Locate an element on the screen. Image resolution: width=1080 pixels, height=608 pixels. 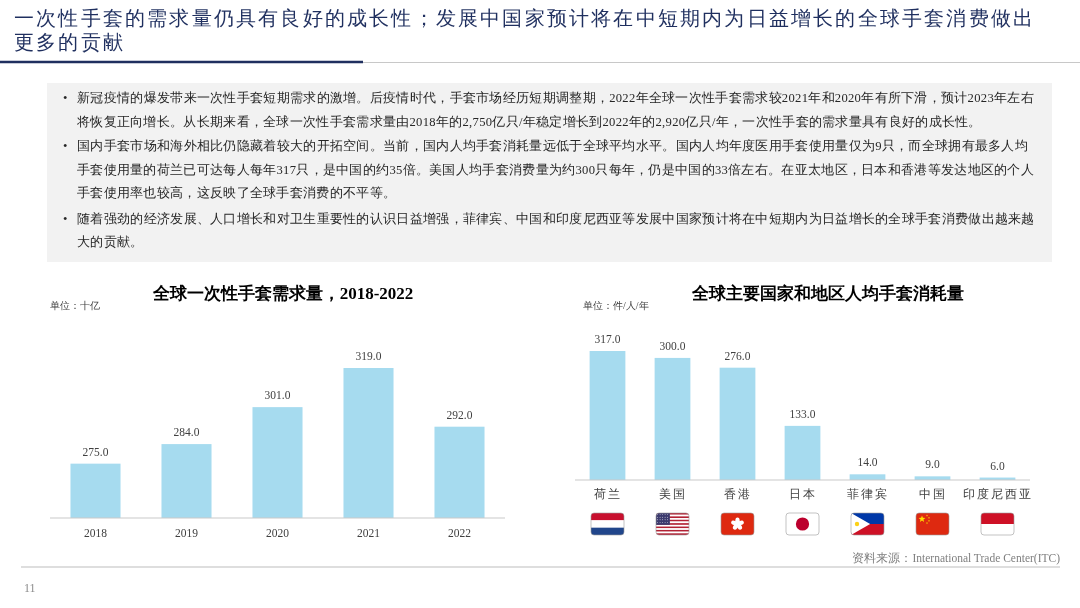
x-tick-label: 菲律宾 is located at coordinates (867, 493).